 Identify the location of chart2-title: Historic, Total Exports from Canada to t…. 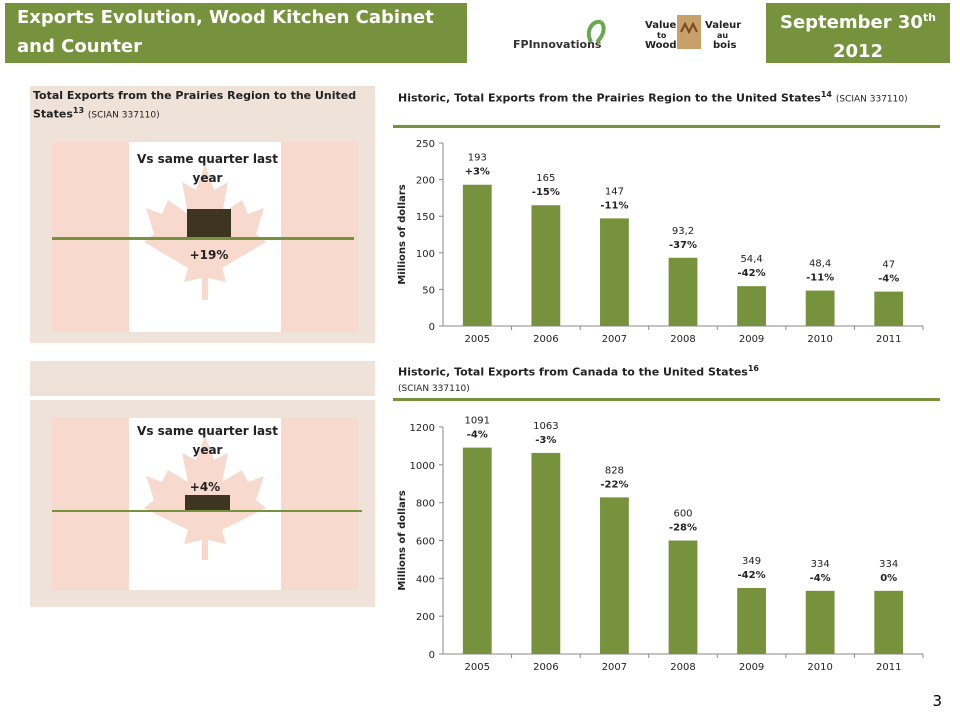
(668, 379).